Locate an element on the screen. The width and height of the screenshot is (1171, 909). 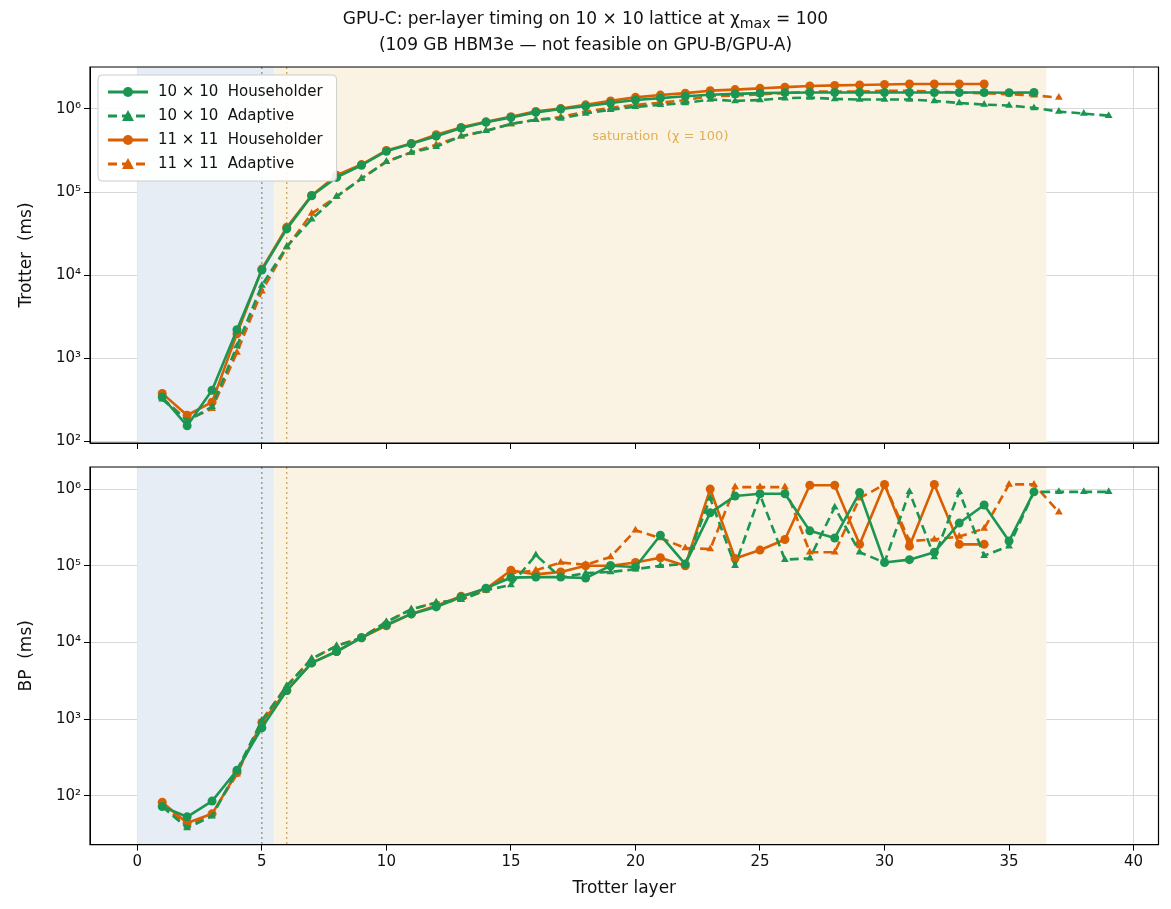
chart-subtitle: (109 GB HBM3e — not feasible on GPU-B/GPU-A) is located at coordinates (585, 45).